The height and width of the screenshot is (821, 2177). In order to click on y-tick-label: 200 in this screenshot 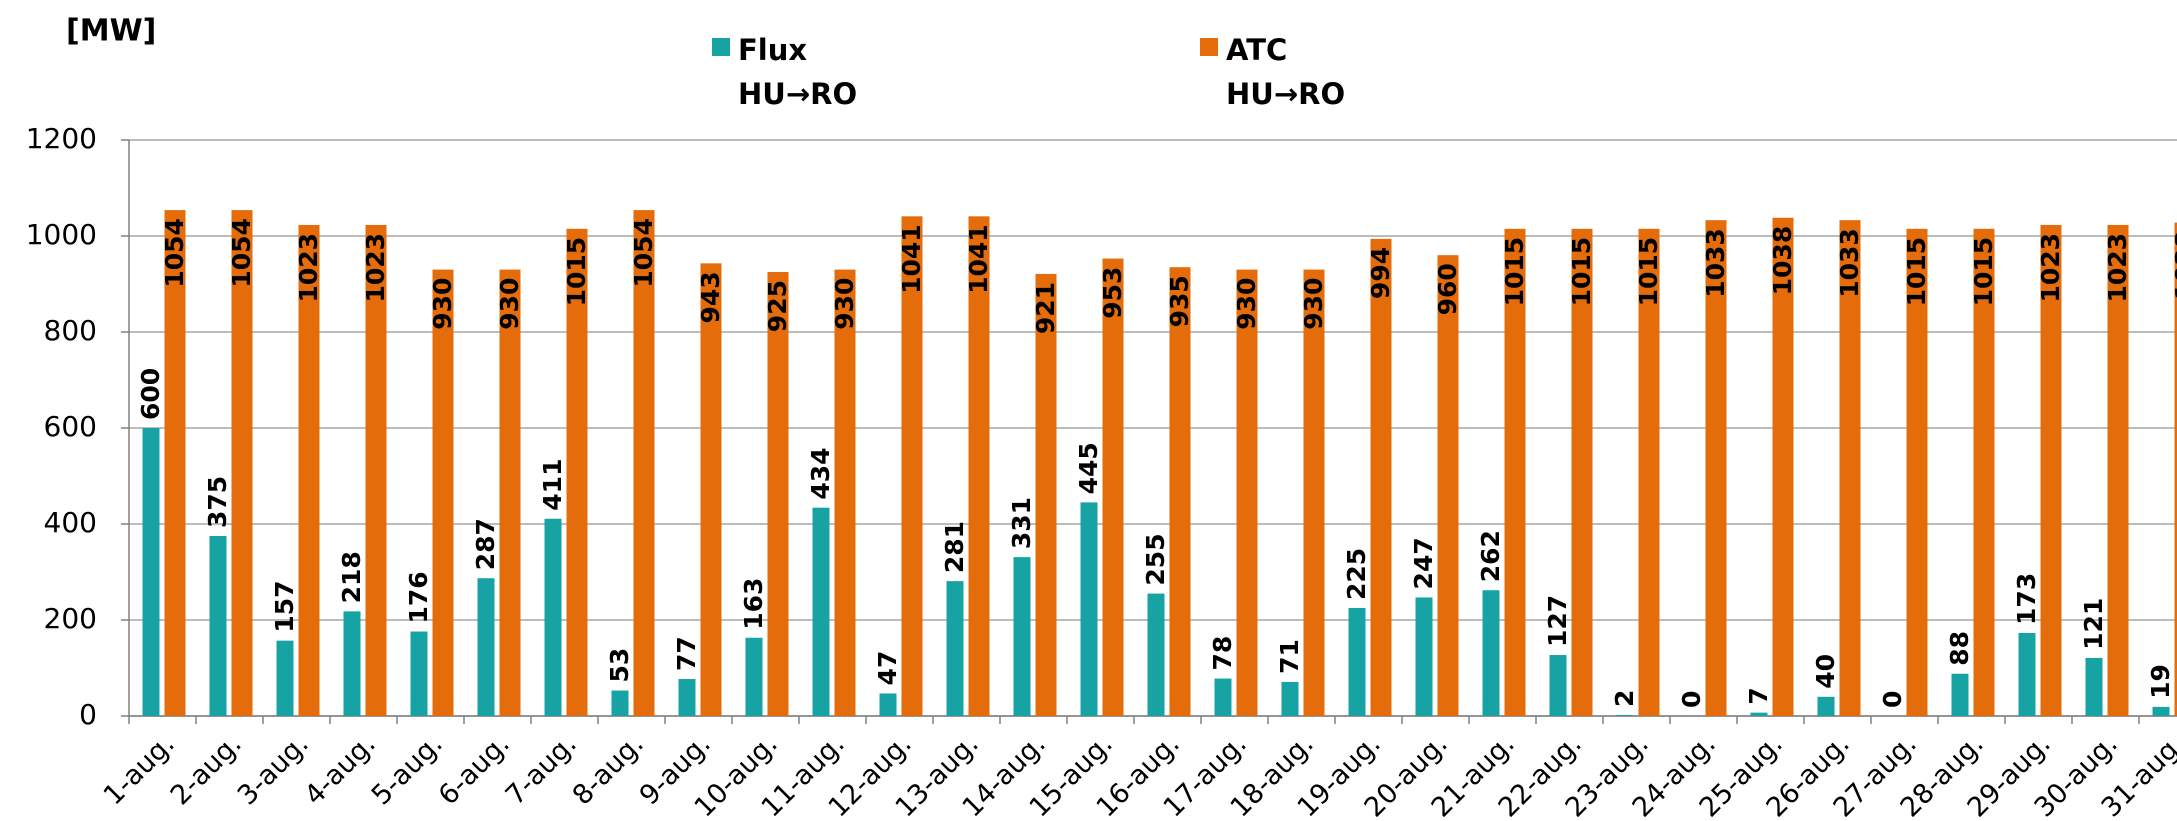, I will do `click(70, 618)`.